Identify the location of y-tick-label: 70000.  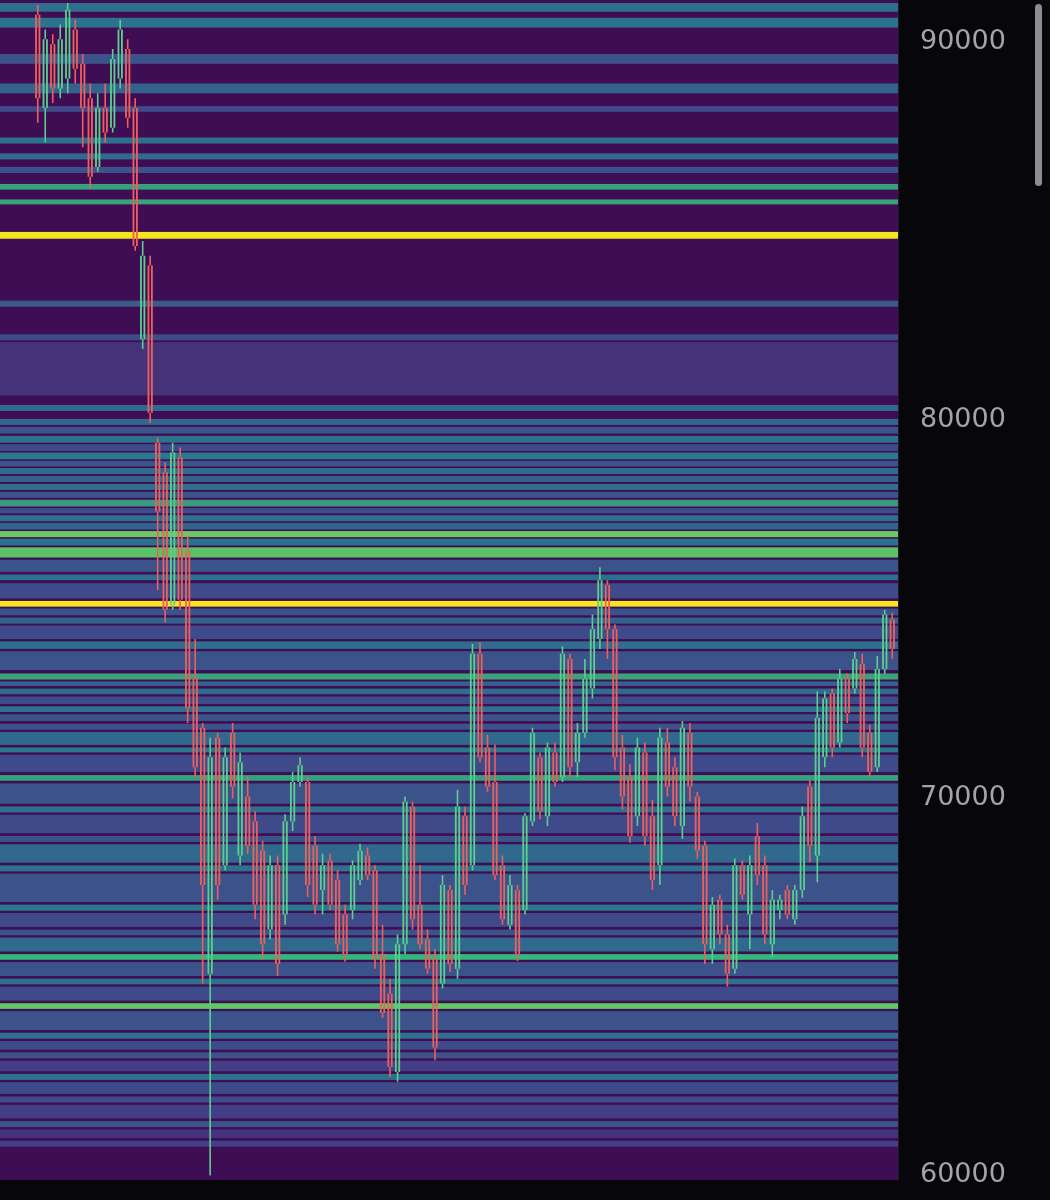
(963, 795).